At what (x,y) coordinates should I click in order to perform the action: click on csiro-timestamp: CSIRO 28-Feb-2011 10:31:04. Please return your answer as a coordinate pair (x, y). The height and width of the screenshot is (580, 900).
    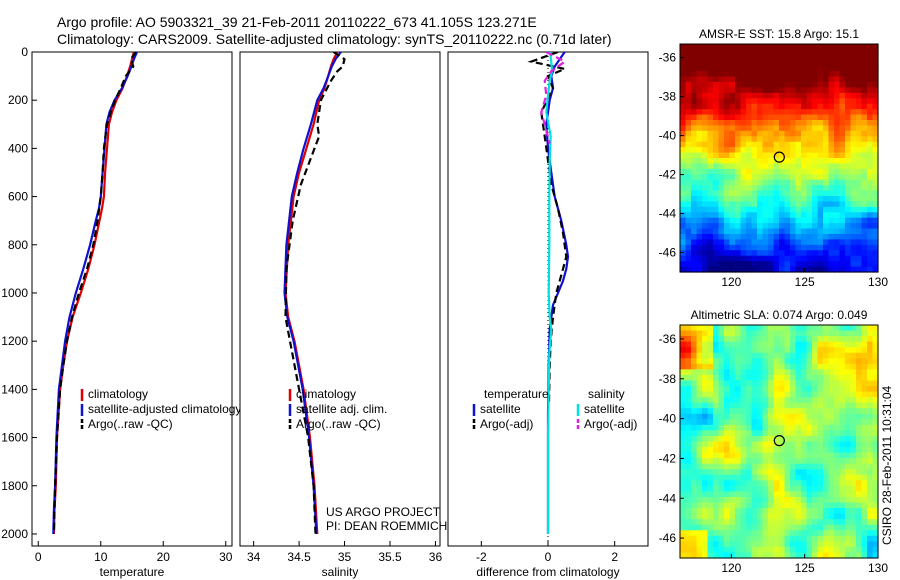
    Looking at the image, I should click on (887, 465).